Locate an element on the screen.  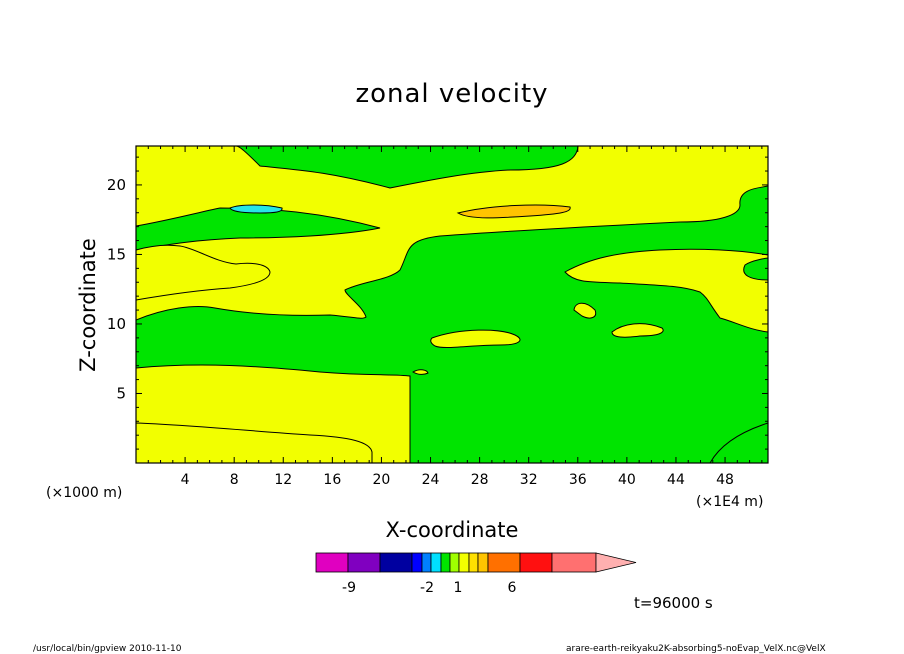
x-tick-label: 36 is located at coordinates (578, 480).